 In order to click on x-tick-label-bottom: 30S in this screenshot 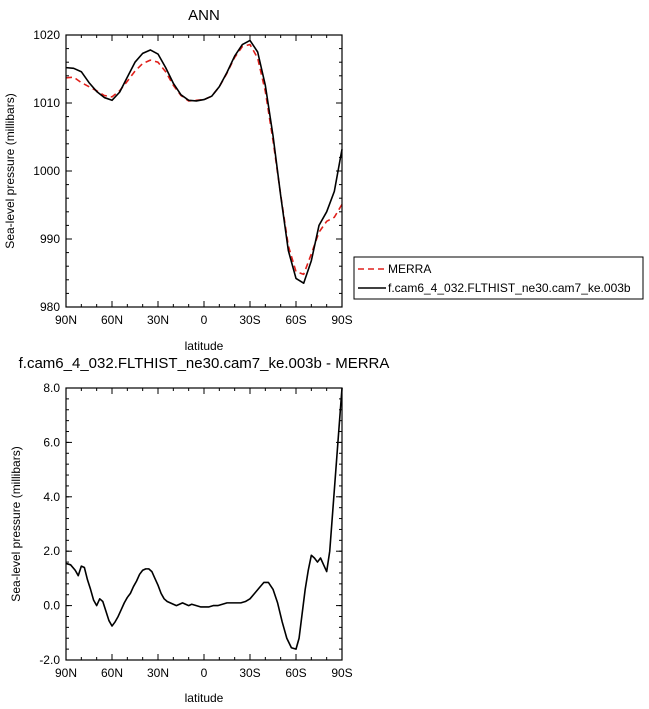, I will do `click(249, 673)`.